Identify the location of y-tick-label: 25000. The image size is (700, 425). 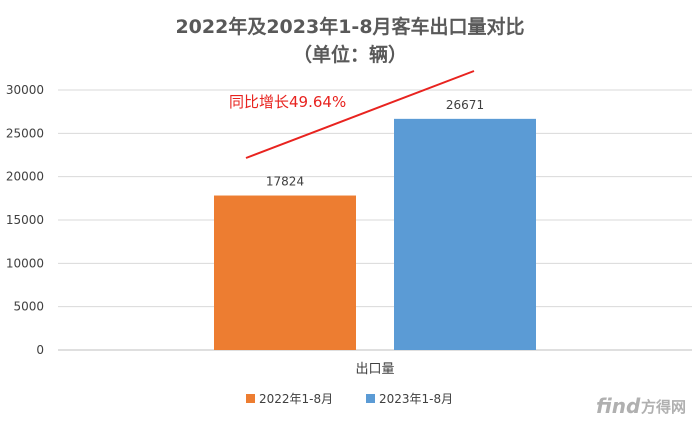
(25, 133).